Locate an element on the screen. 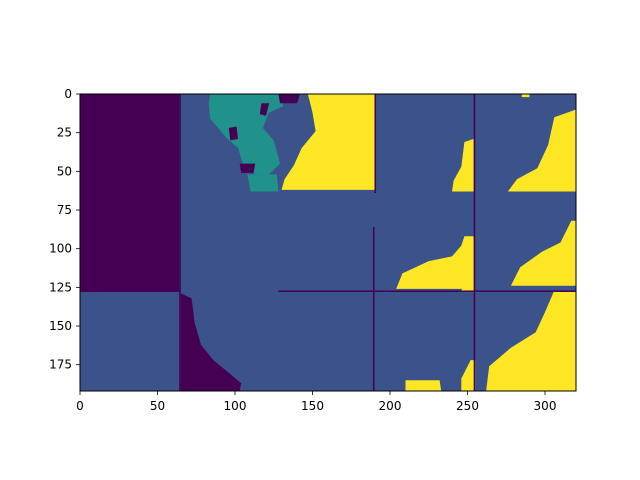 Image resolution: width=640 pixels, height=480 pixels. x-tick-label: 150 is located at coordinates (312, 406).